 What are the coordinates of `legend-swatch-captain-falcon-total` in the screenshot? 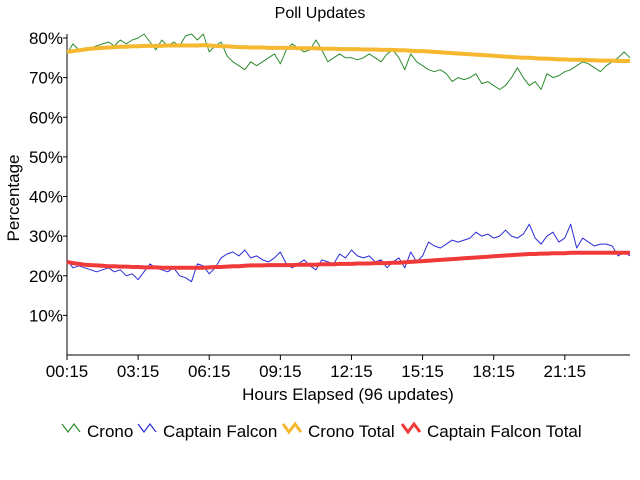 It's located at (411, 428).